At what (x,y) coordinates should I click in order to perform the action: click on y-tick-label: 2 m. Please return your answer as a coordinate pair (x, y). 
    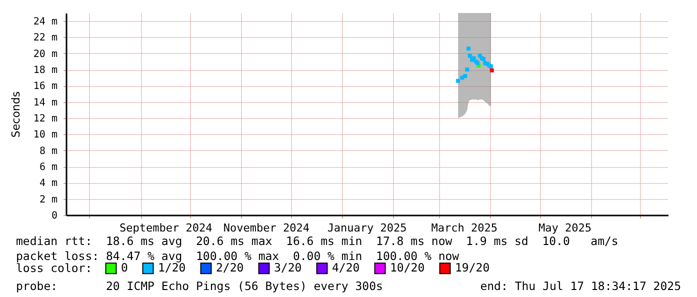
    Looking at the image, I should click on (48, 200).